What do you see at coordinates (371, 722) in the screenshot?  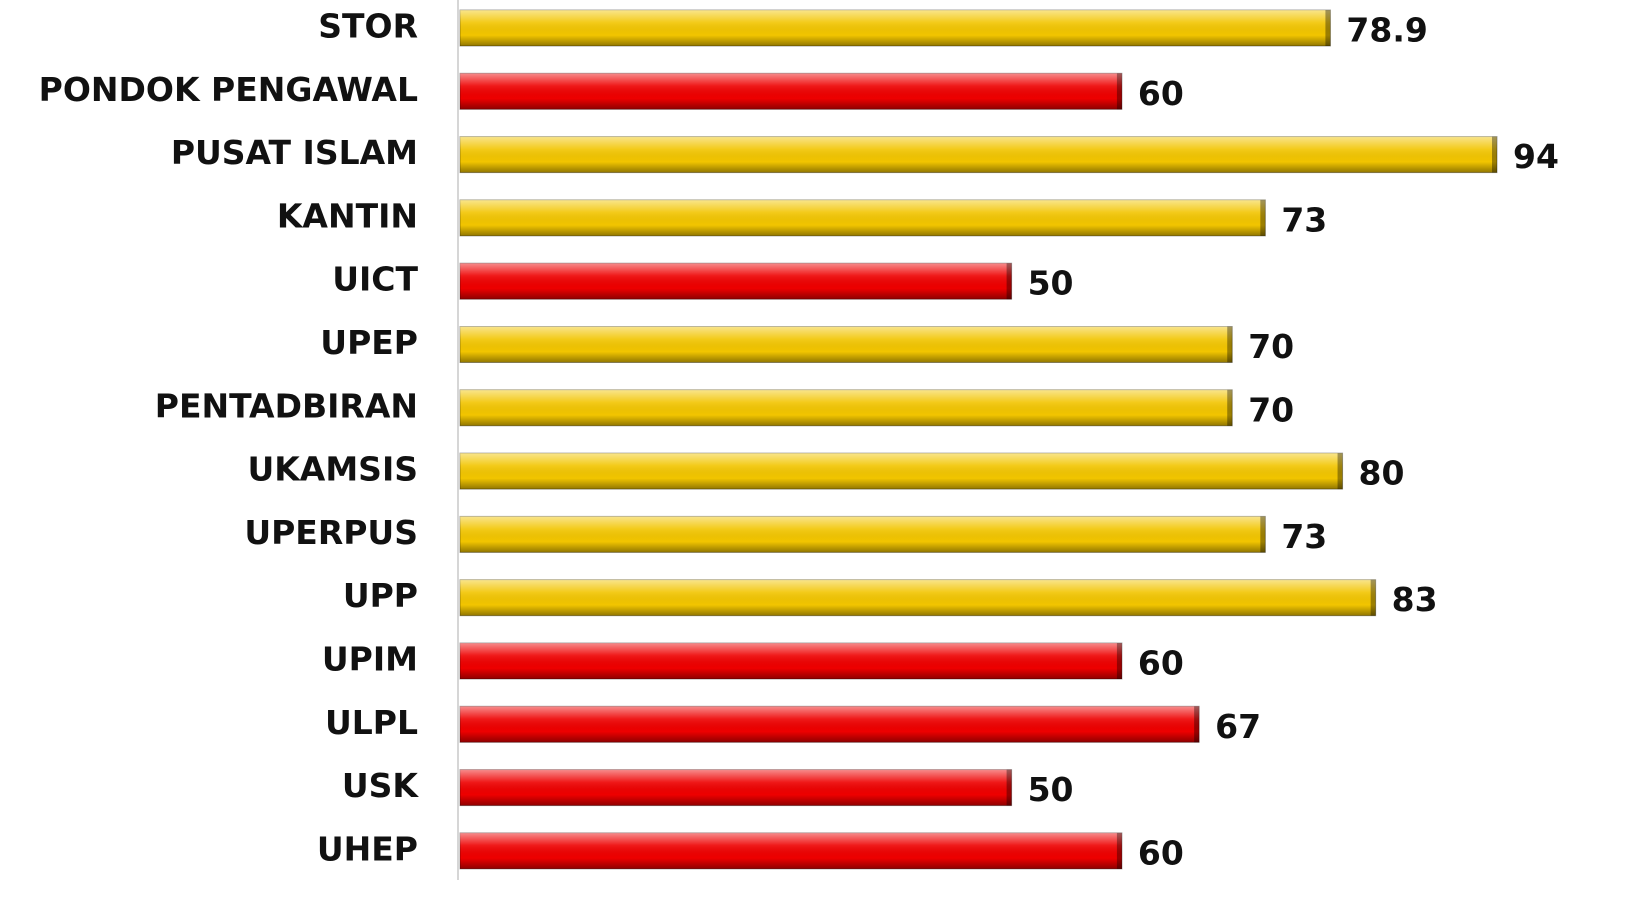 I see `y-tick-label: ULPL` at bounding box center [371, 722].